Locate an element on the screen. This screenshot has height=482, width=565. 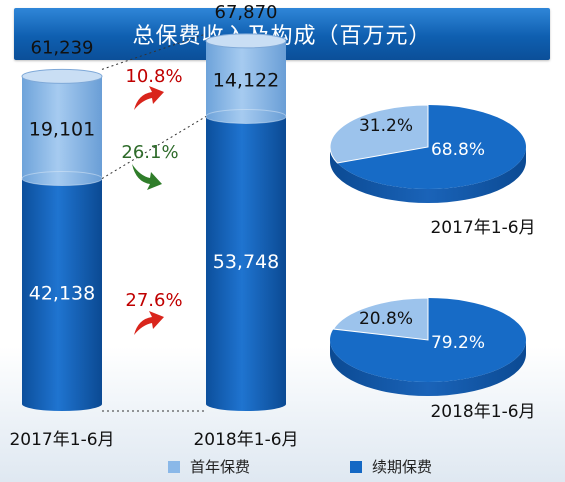
growth-arrow-first-year is located at coordinates (147, 177).